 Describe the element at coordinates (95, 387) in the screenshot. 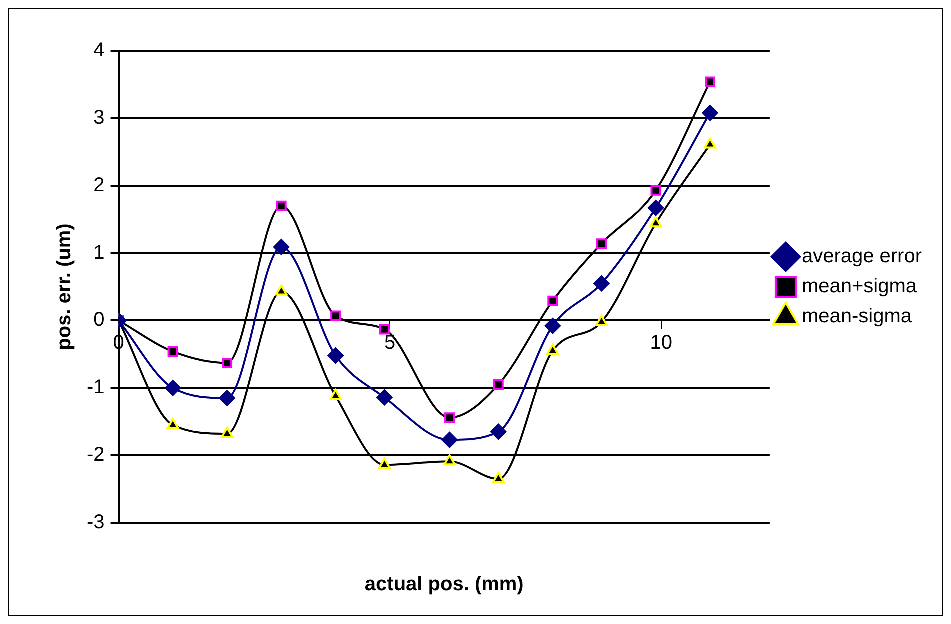

I see `y-tick-label: -1` at that location.